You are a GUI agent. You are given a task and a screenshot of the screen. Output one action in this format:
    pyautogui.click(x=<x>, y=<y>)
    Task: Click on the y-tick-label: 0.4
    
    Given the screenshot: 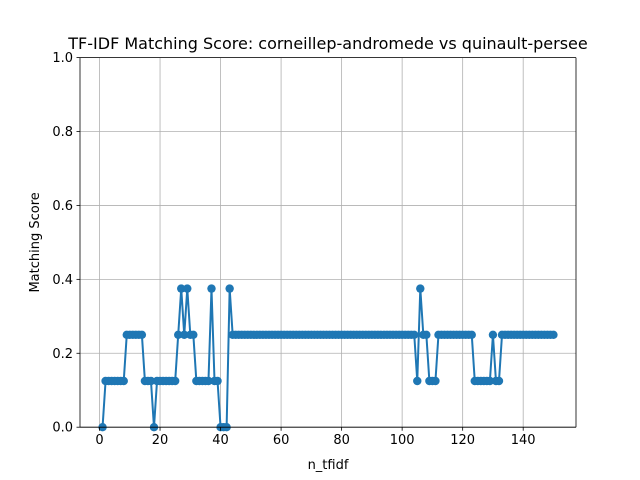 What is the action you would take?
    pyautogui.click(x=62, y=280)
    